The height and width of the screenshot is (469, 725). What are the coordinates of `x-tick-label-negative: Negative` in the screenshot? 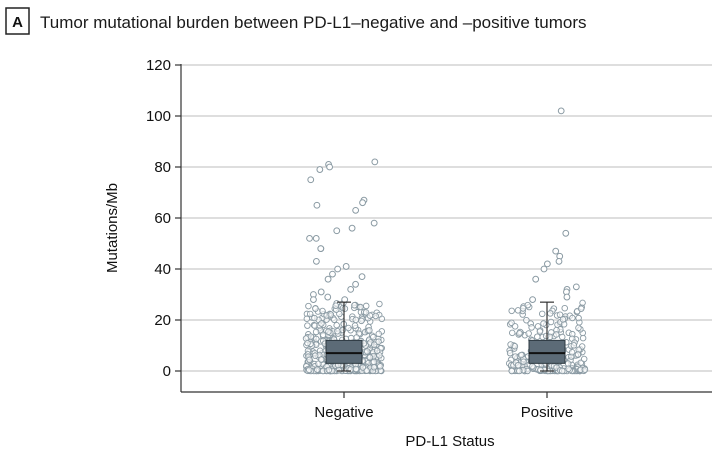 It's located at (343, 412).